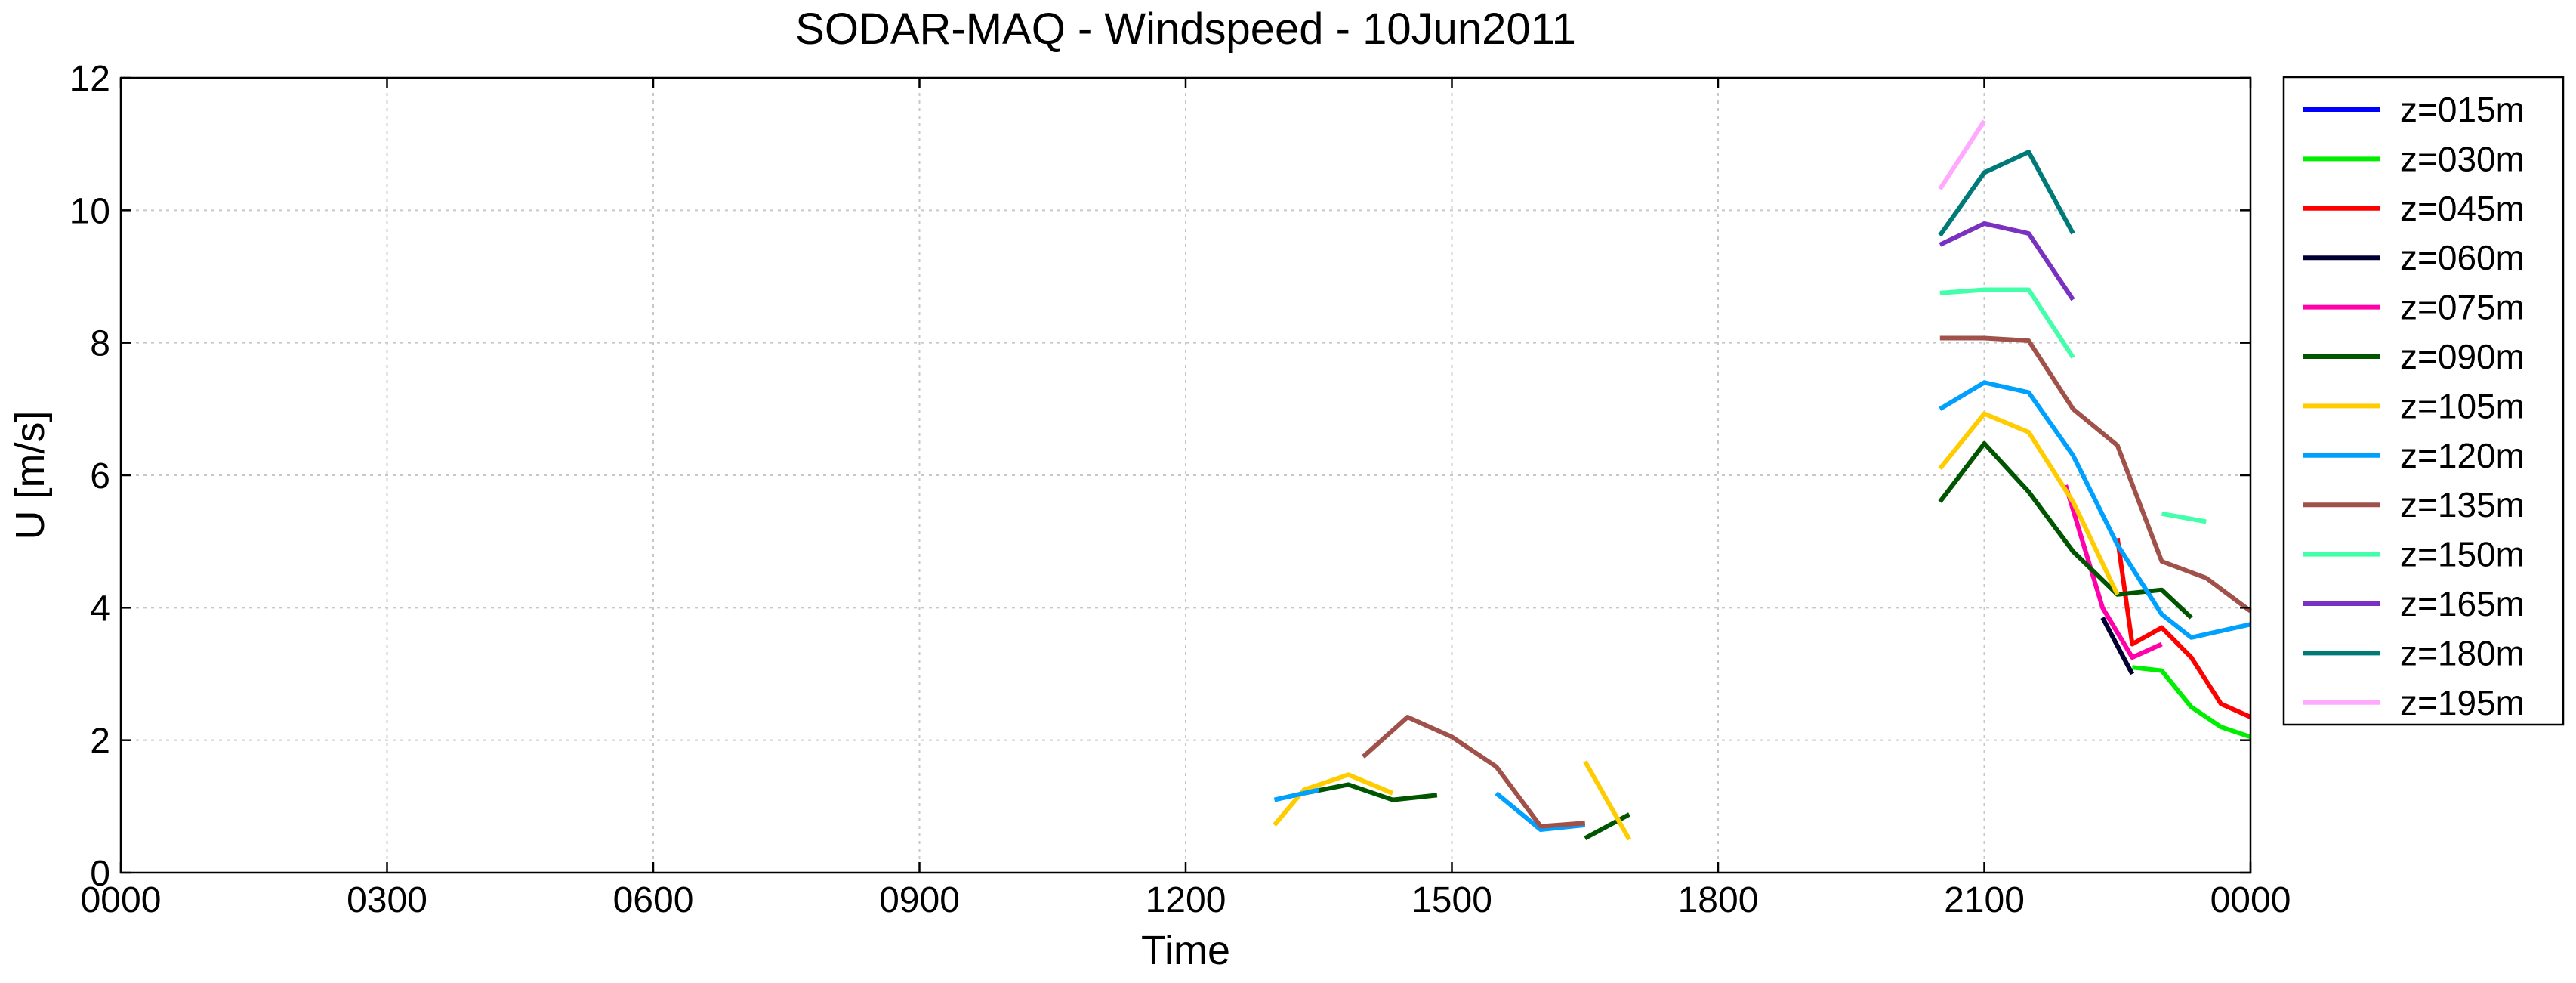 The image size is (2576, 983). Describe the element at coordinates (2462, 208) in the screenshot. I see `legend-label: z=045m` at that location.